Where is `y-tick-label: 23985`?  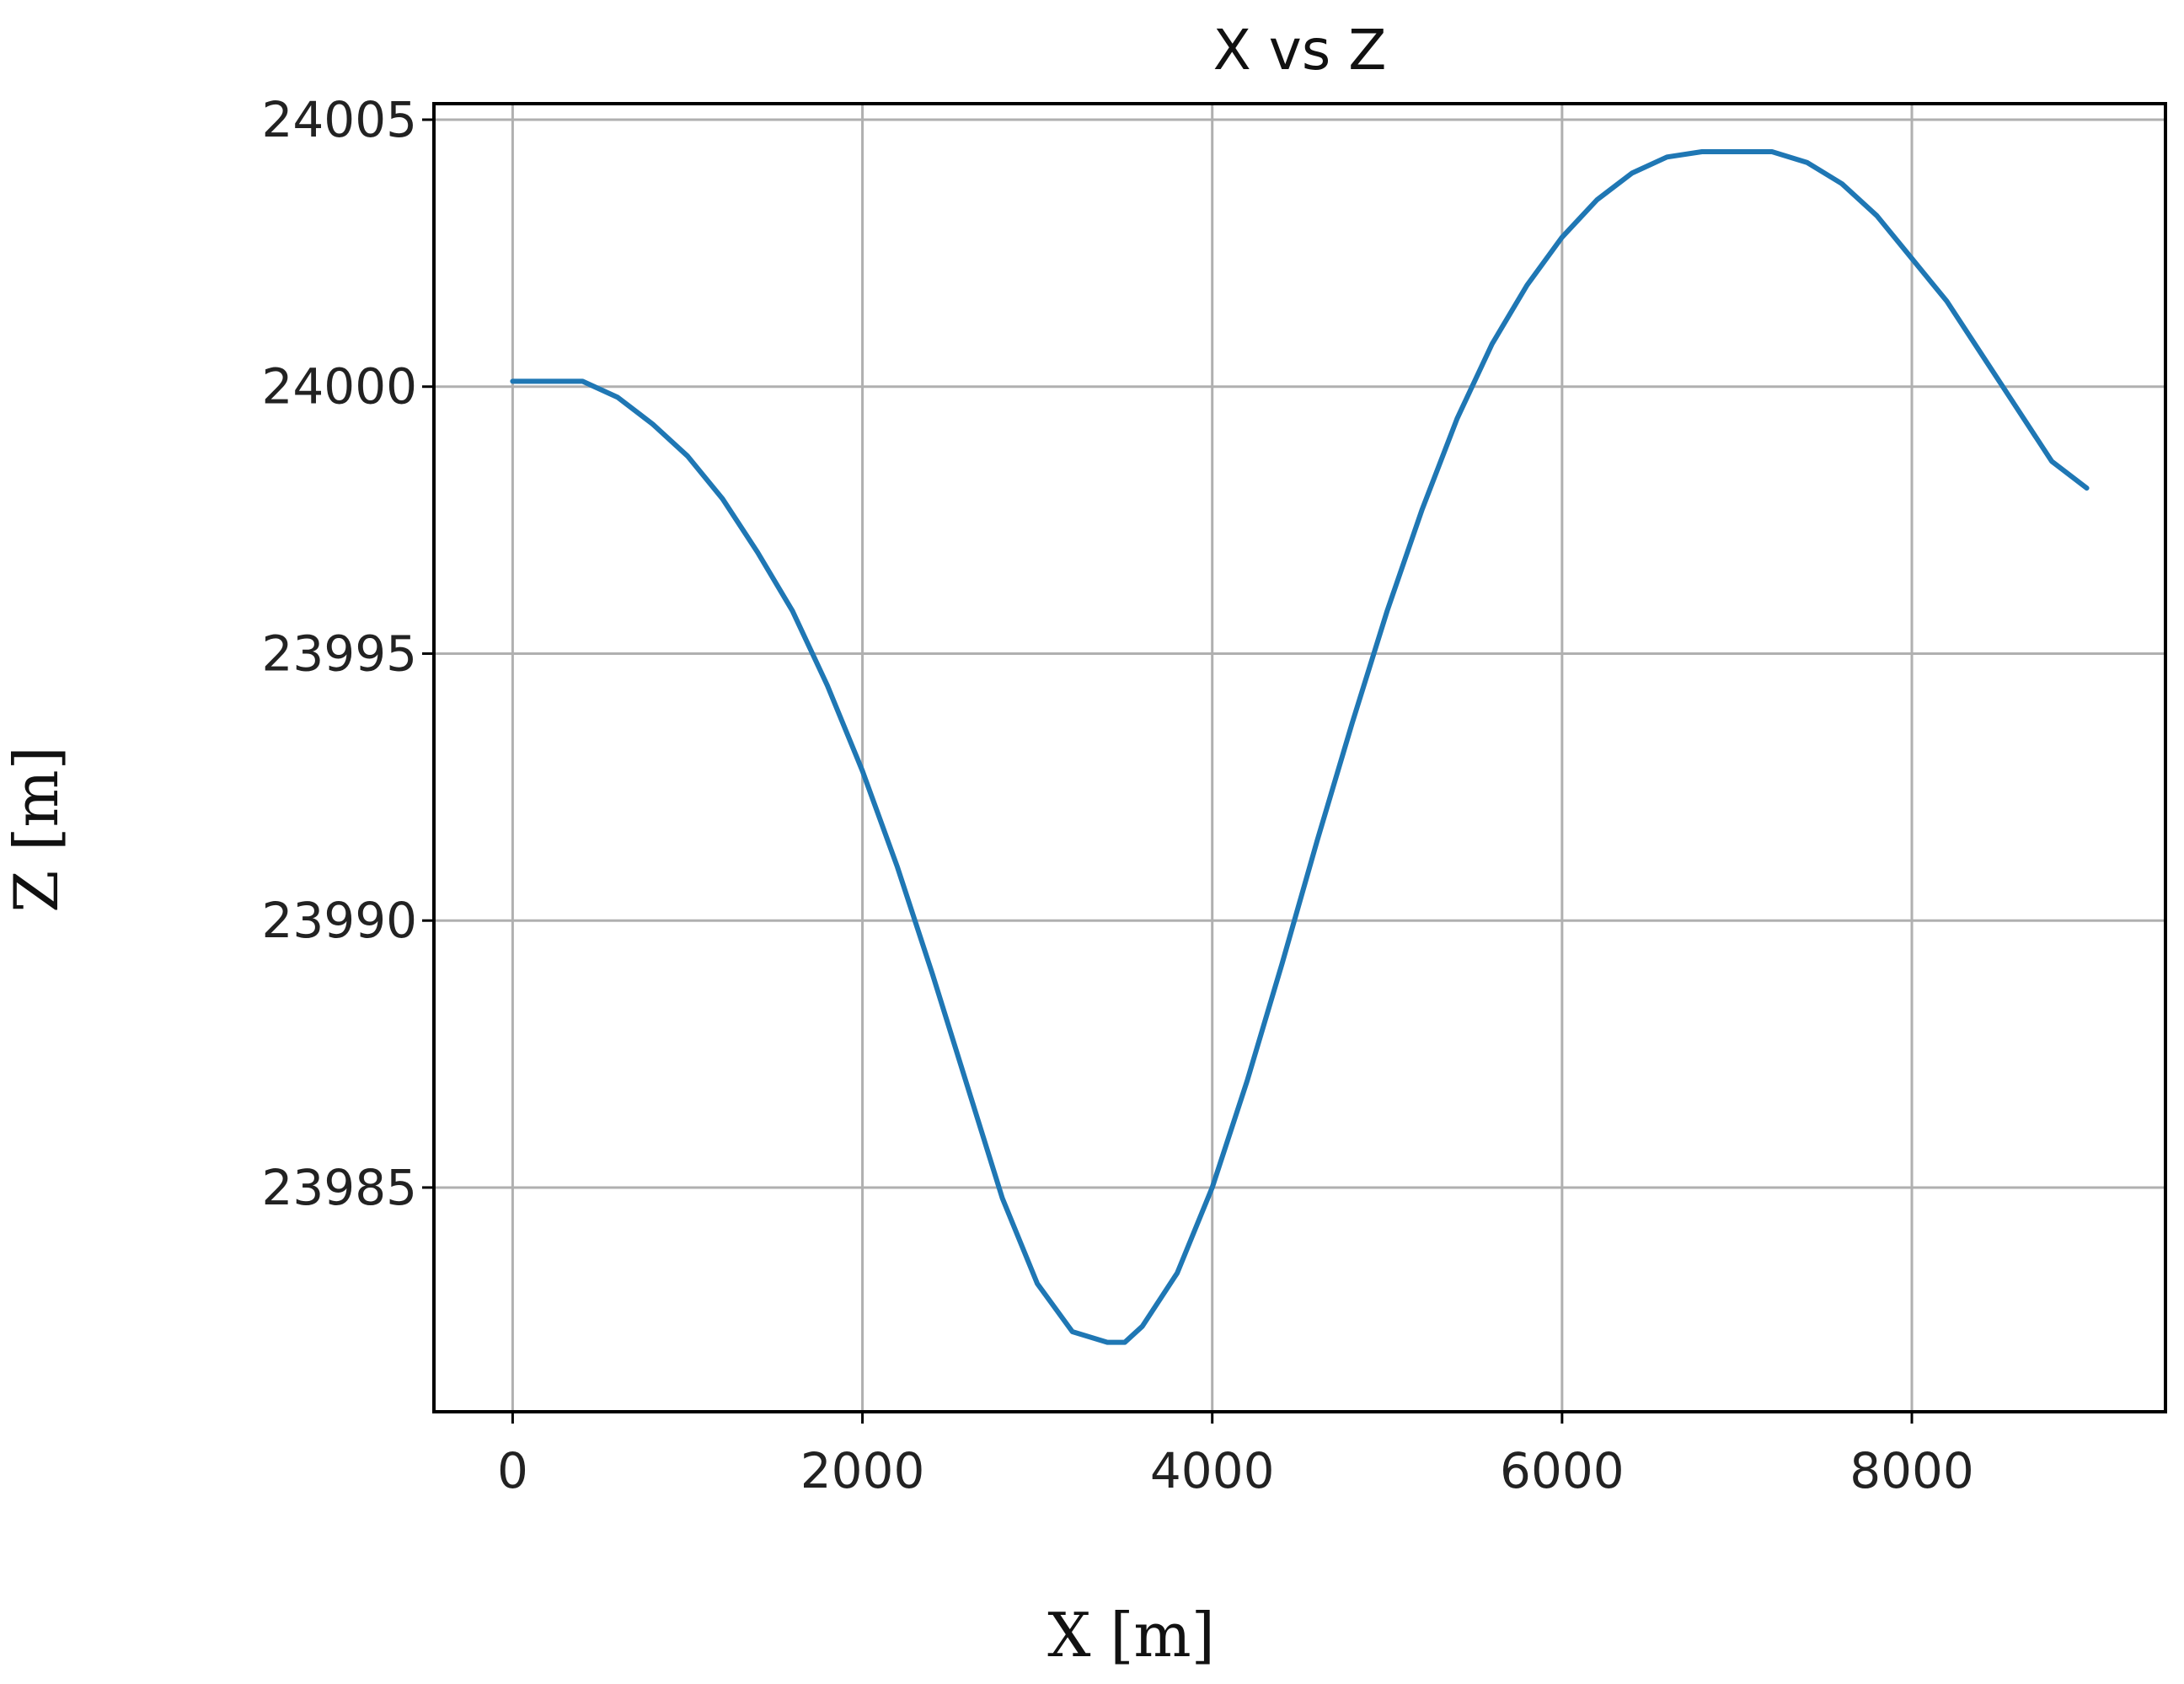
y-tick-label: 23985 is located at coordinates (339, 1187).